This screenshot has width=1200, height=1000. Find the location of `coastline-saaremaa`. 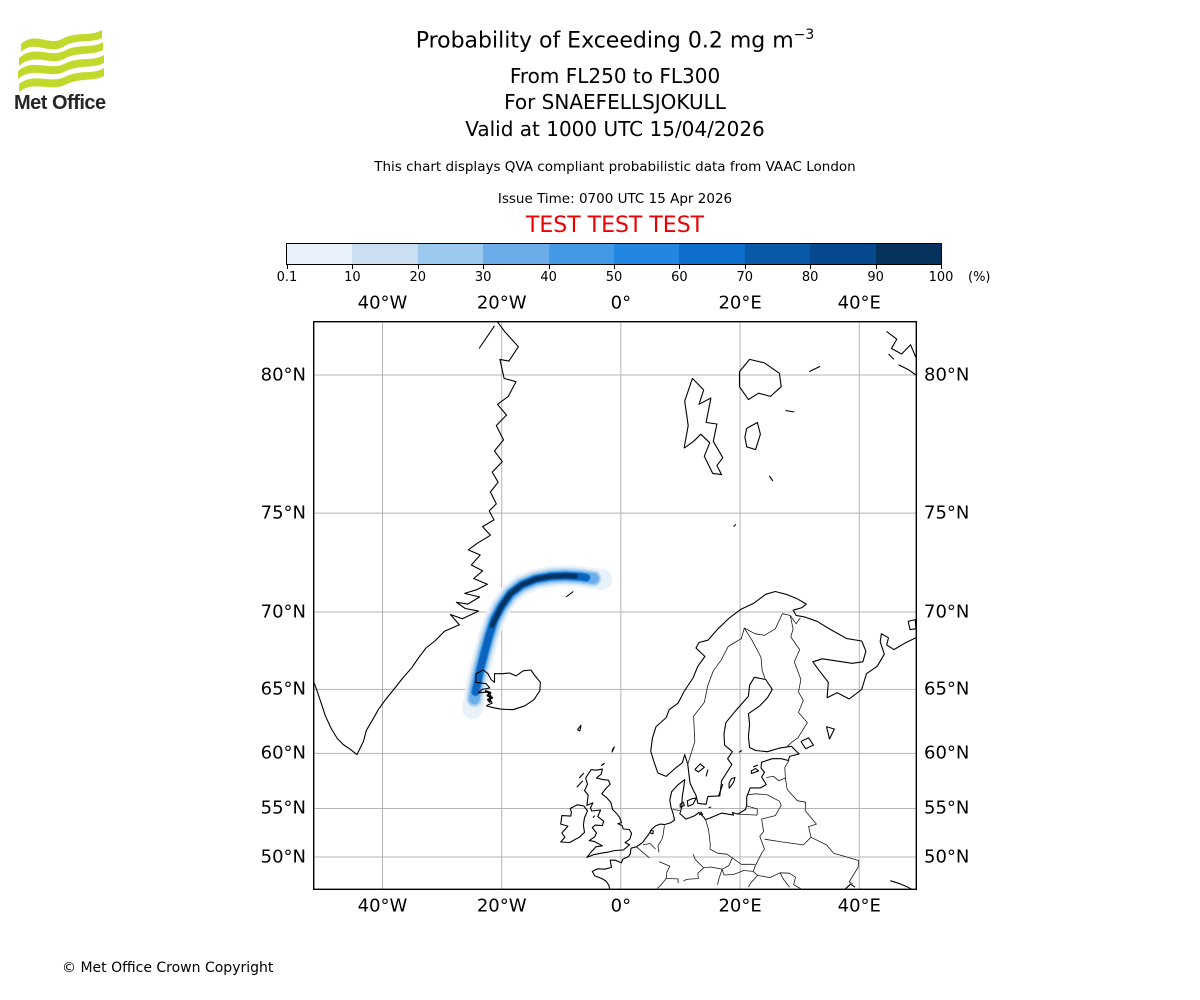

coastline-saaremaa is located at coordinates (755, 771).